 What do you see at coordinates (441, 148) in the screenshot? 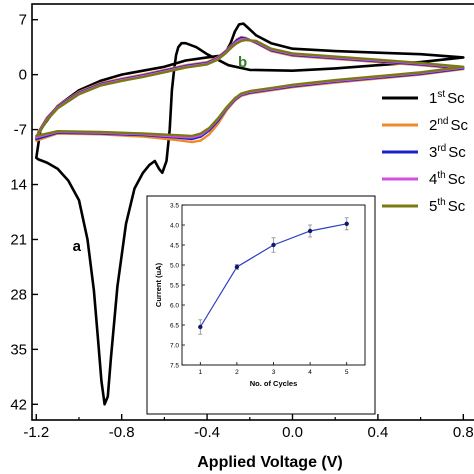
I see `legend-superscript: rd` at bounding box center [441, 148].